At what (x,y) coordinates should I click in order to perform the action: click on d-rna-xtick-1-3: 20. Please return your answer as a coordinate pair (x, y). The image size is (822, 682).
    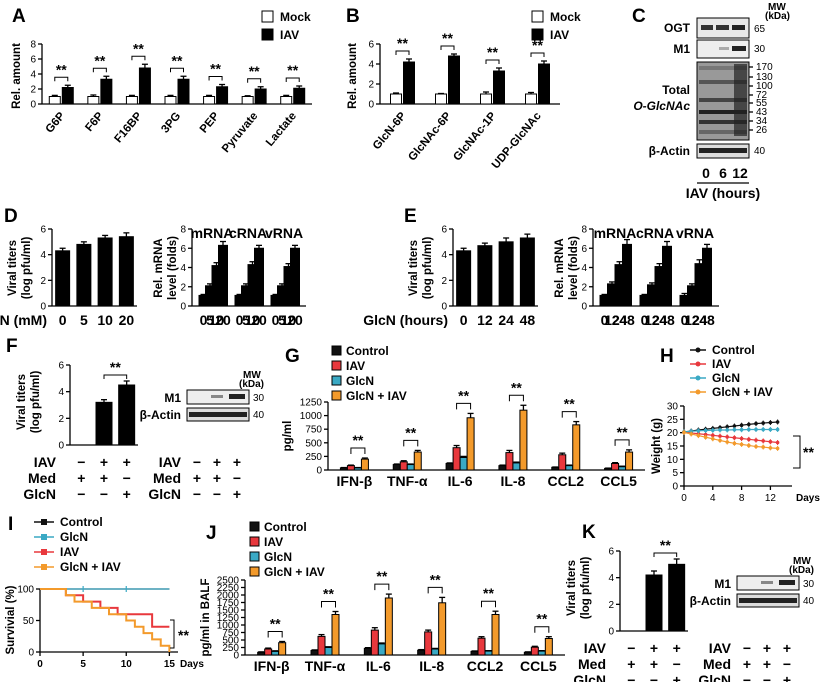
    Looking at the image, I should click on (259, 320).